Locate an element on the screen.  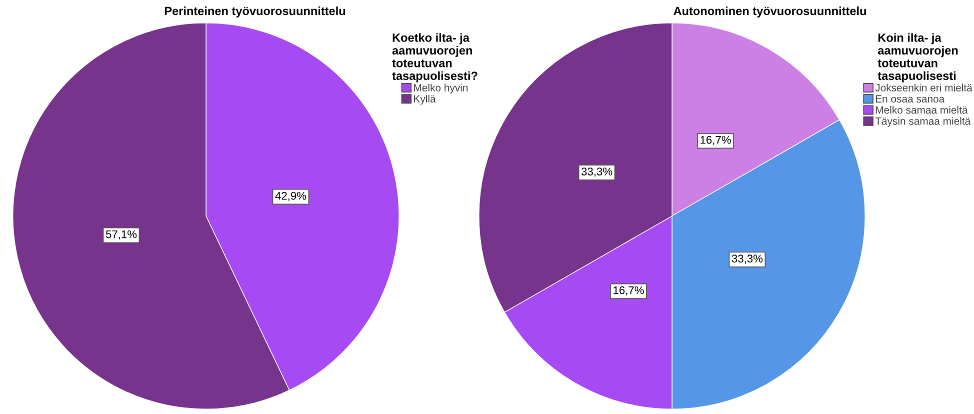
legend-label: Melko hyvin is located at coordinates (441, 89).